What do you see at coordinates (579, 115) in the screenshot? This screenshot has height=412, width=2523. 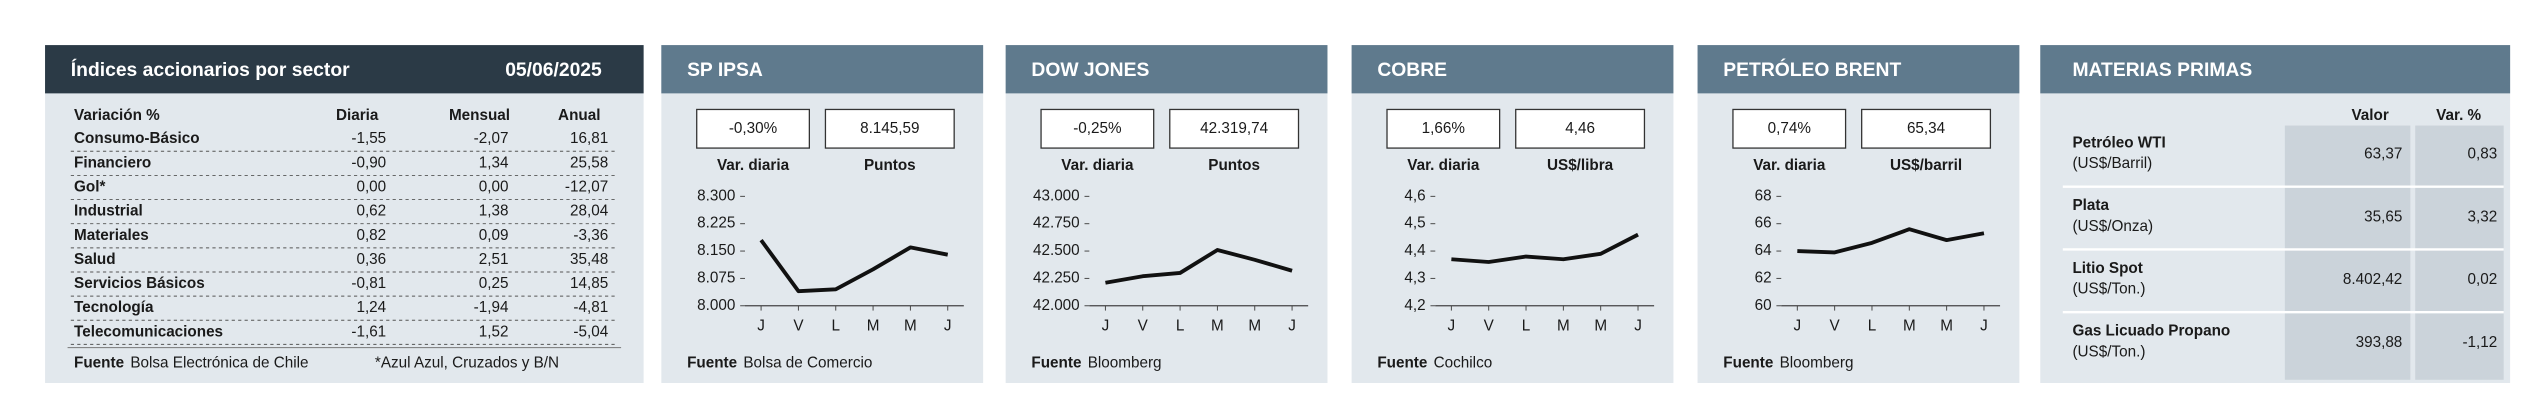 I see `column-header: Anual` at bounding box center [579, 115].